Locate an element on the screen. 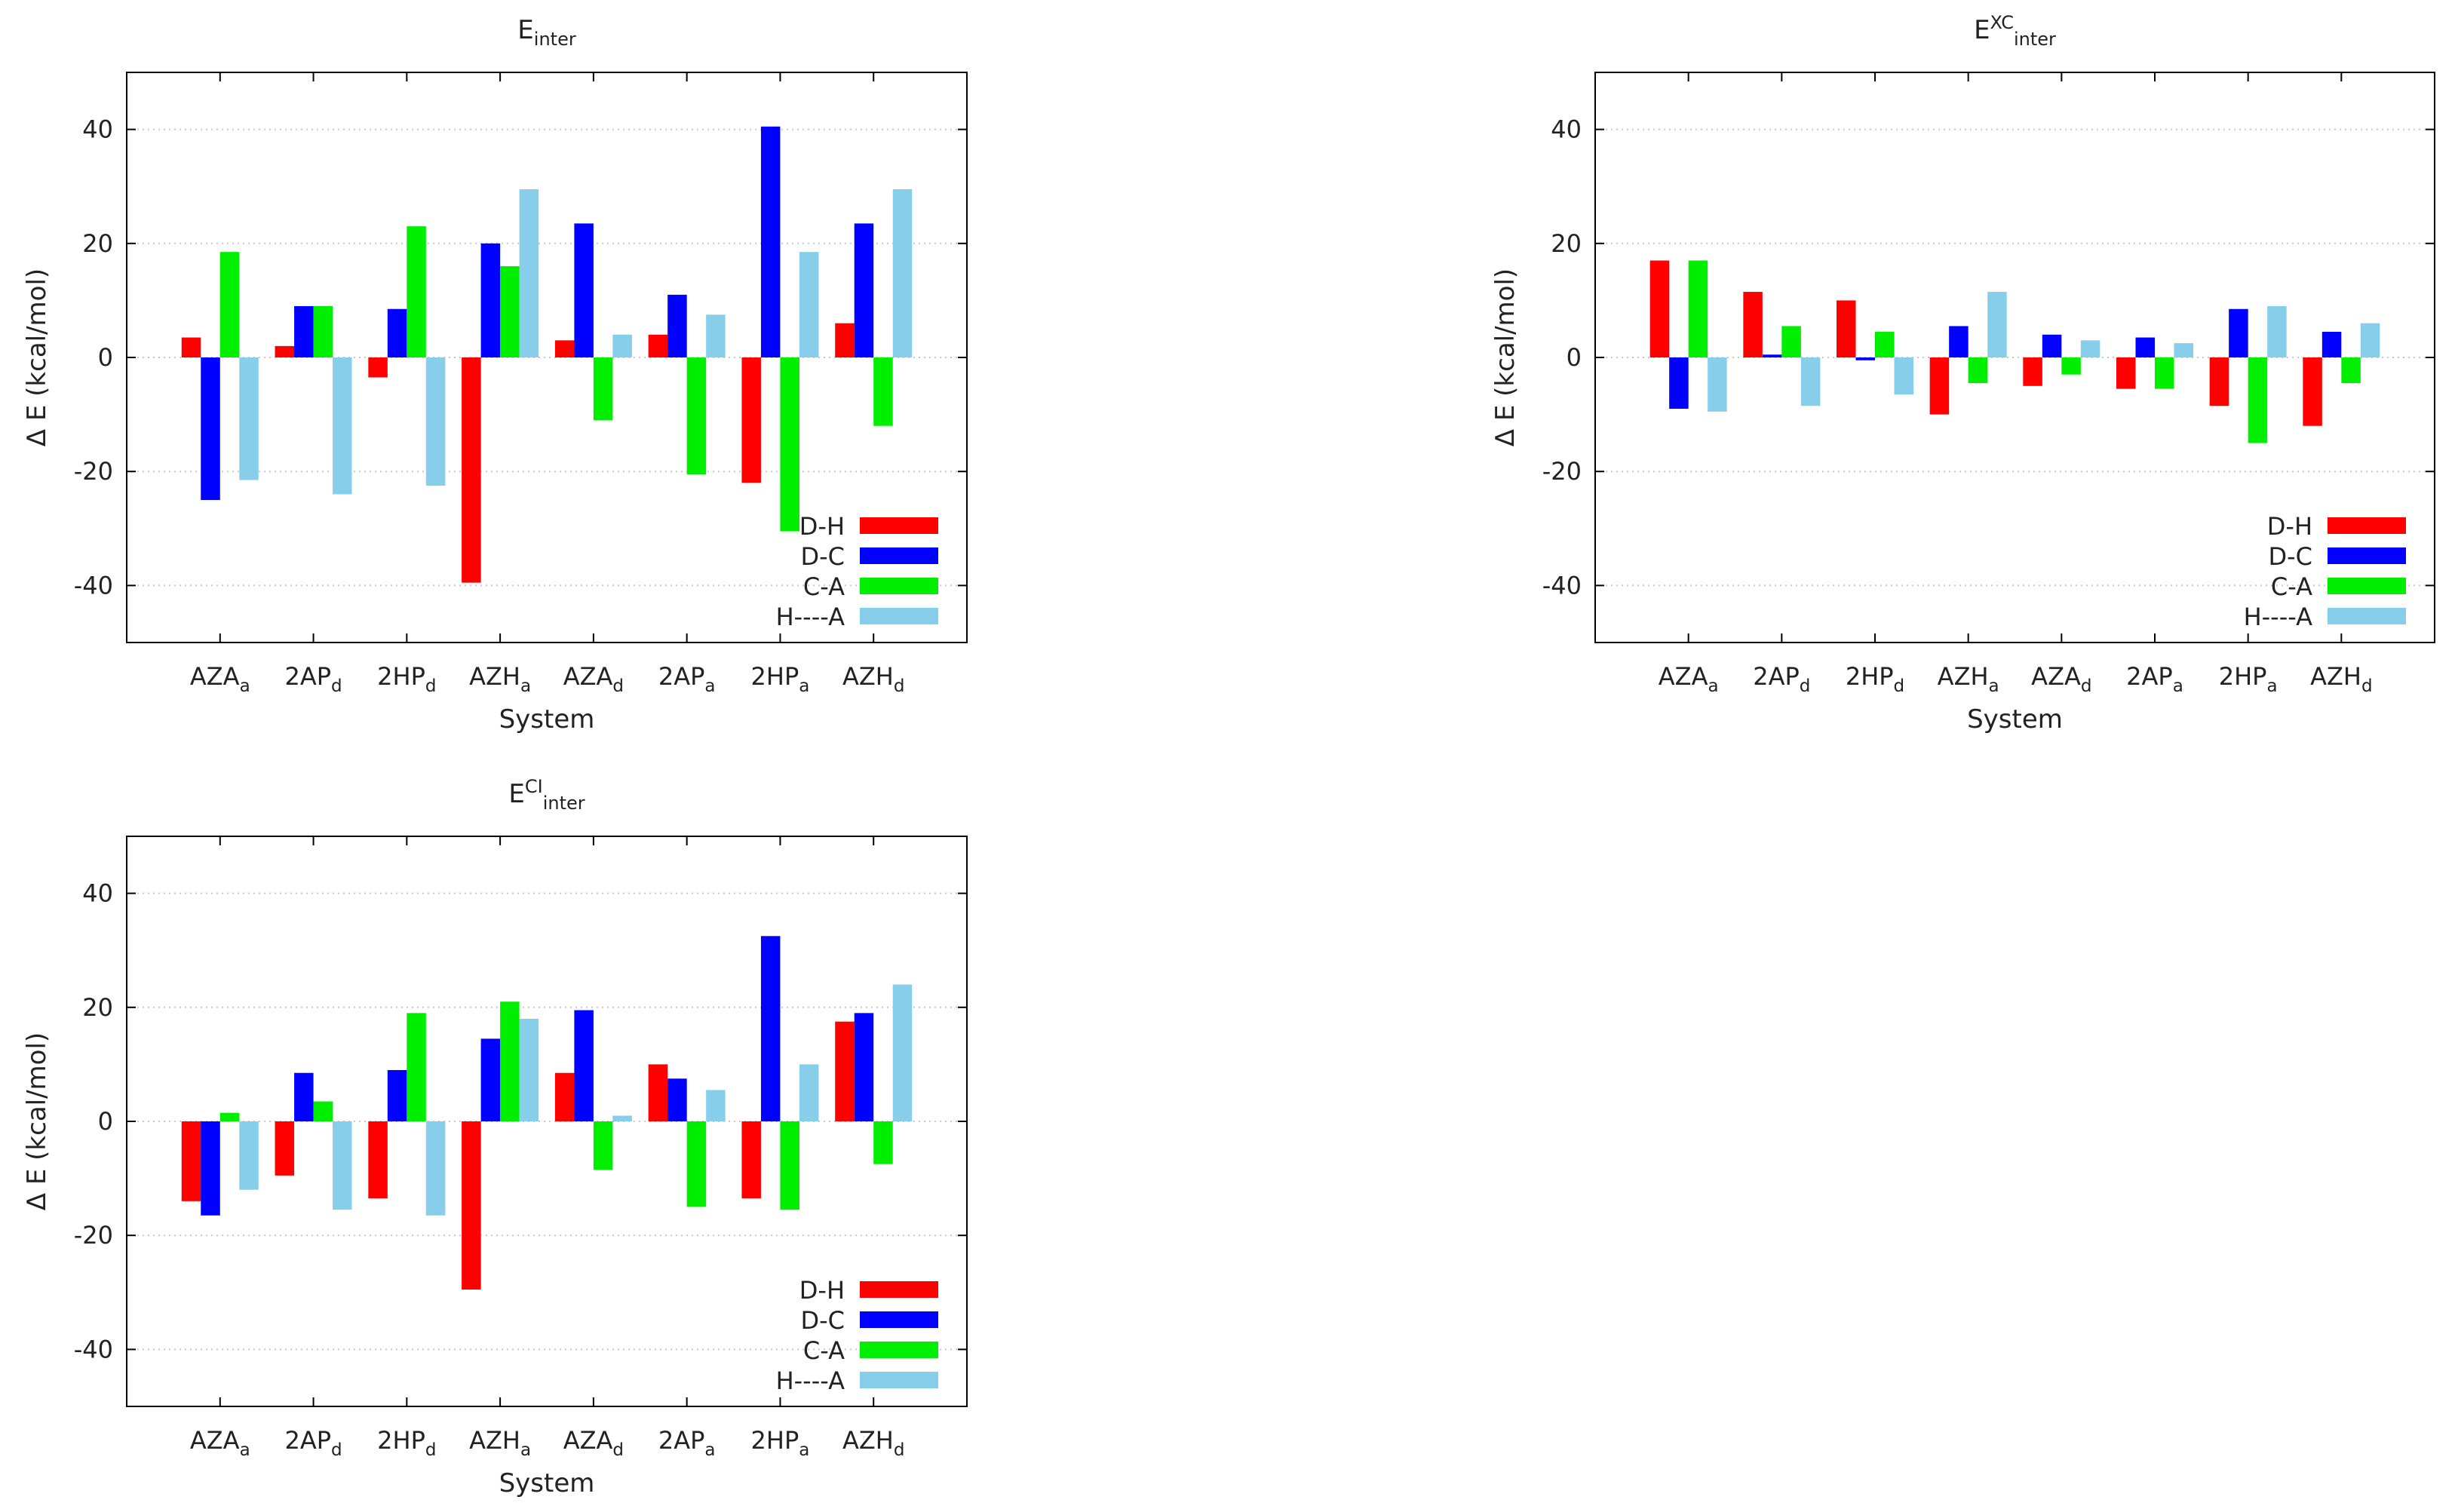 The image size is (2458, 1512). x-tick-label: AZAd is located at coordinates (593, 1443).